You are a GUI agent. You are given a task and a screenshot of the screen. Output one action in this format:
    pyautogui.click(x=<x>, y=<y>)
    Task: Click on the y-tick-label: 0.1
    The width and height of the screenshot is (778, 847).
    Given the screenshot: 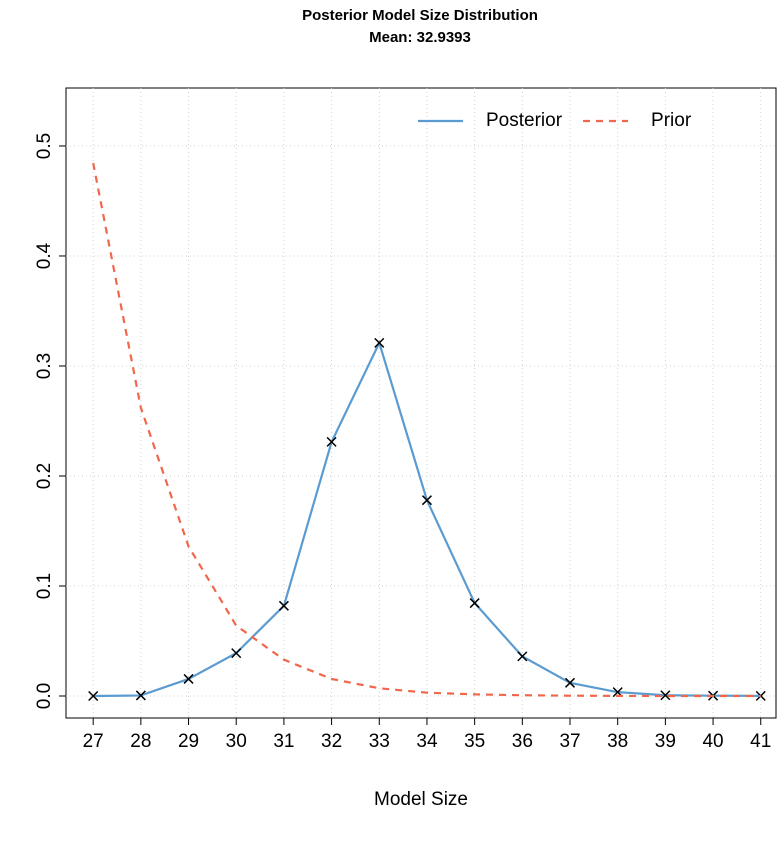 What is the action you would take?
    pyautogui.click(x=44, y=586)
    